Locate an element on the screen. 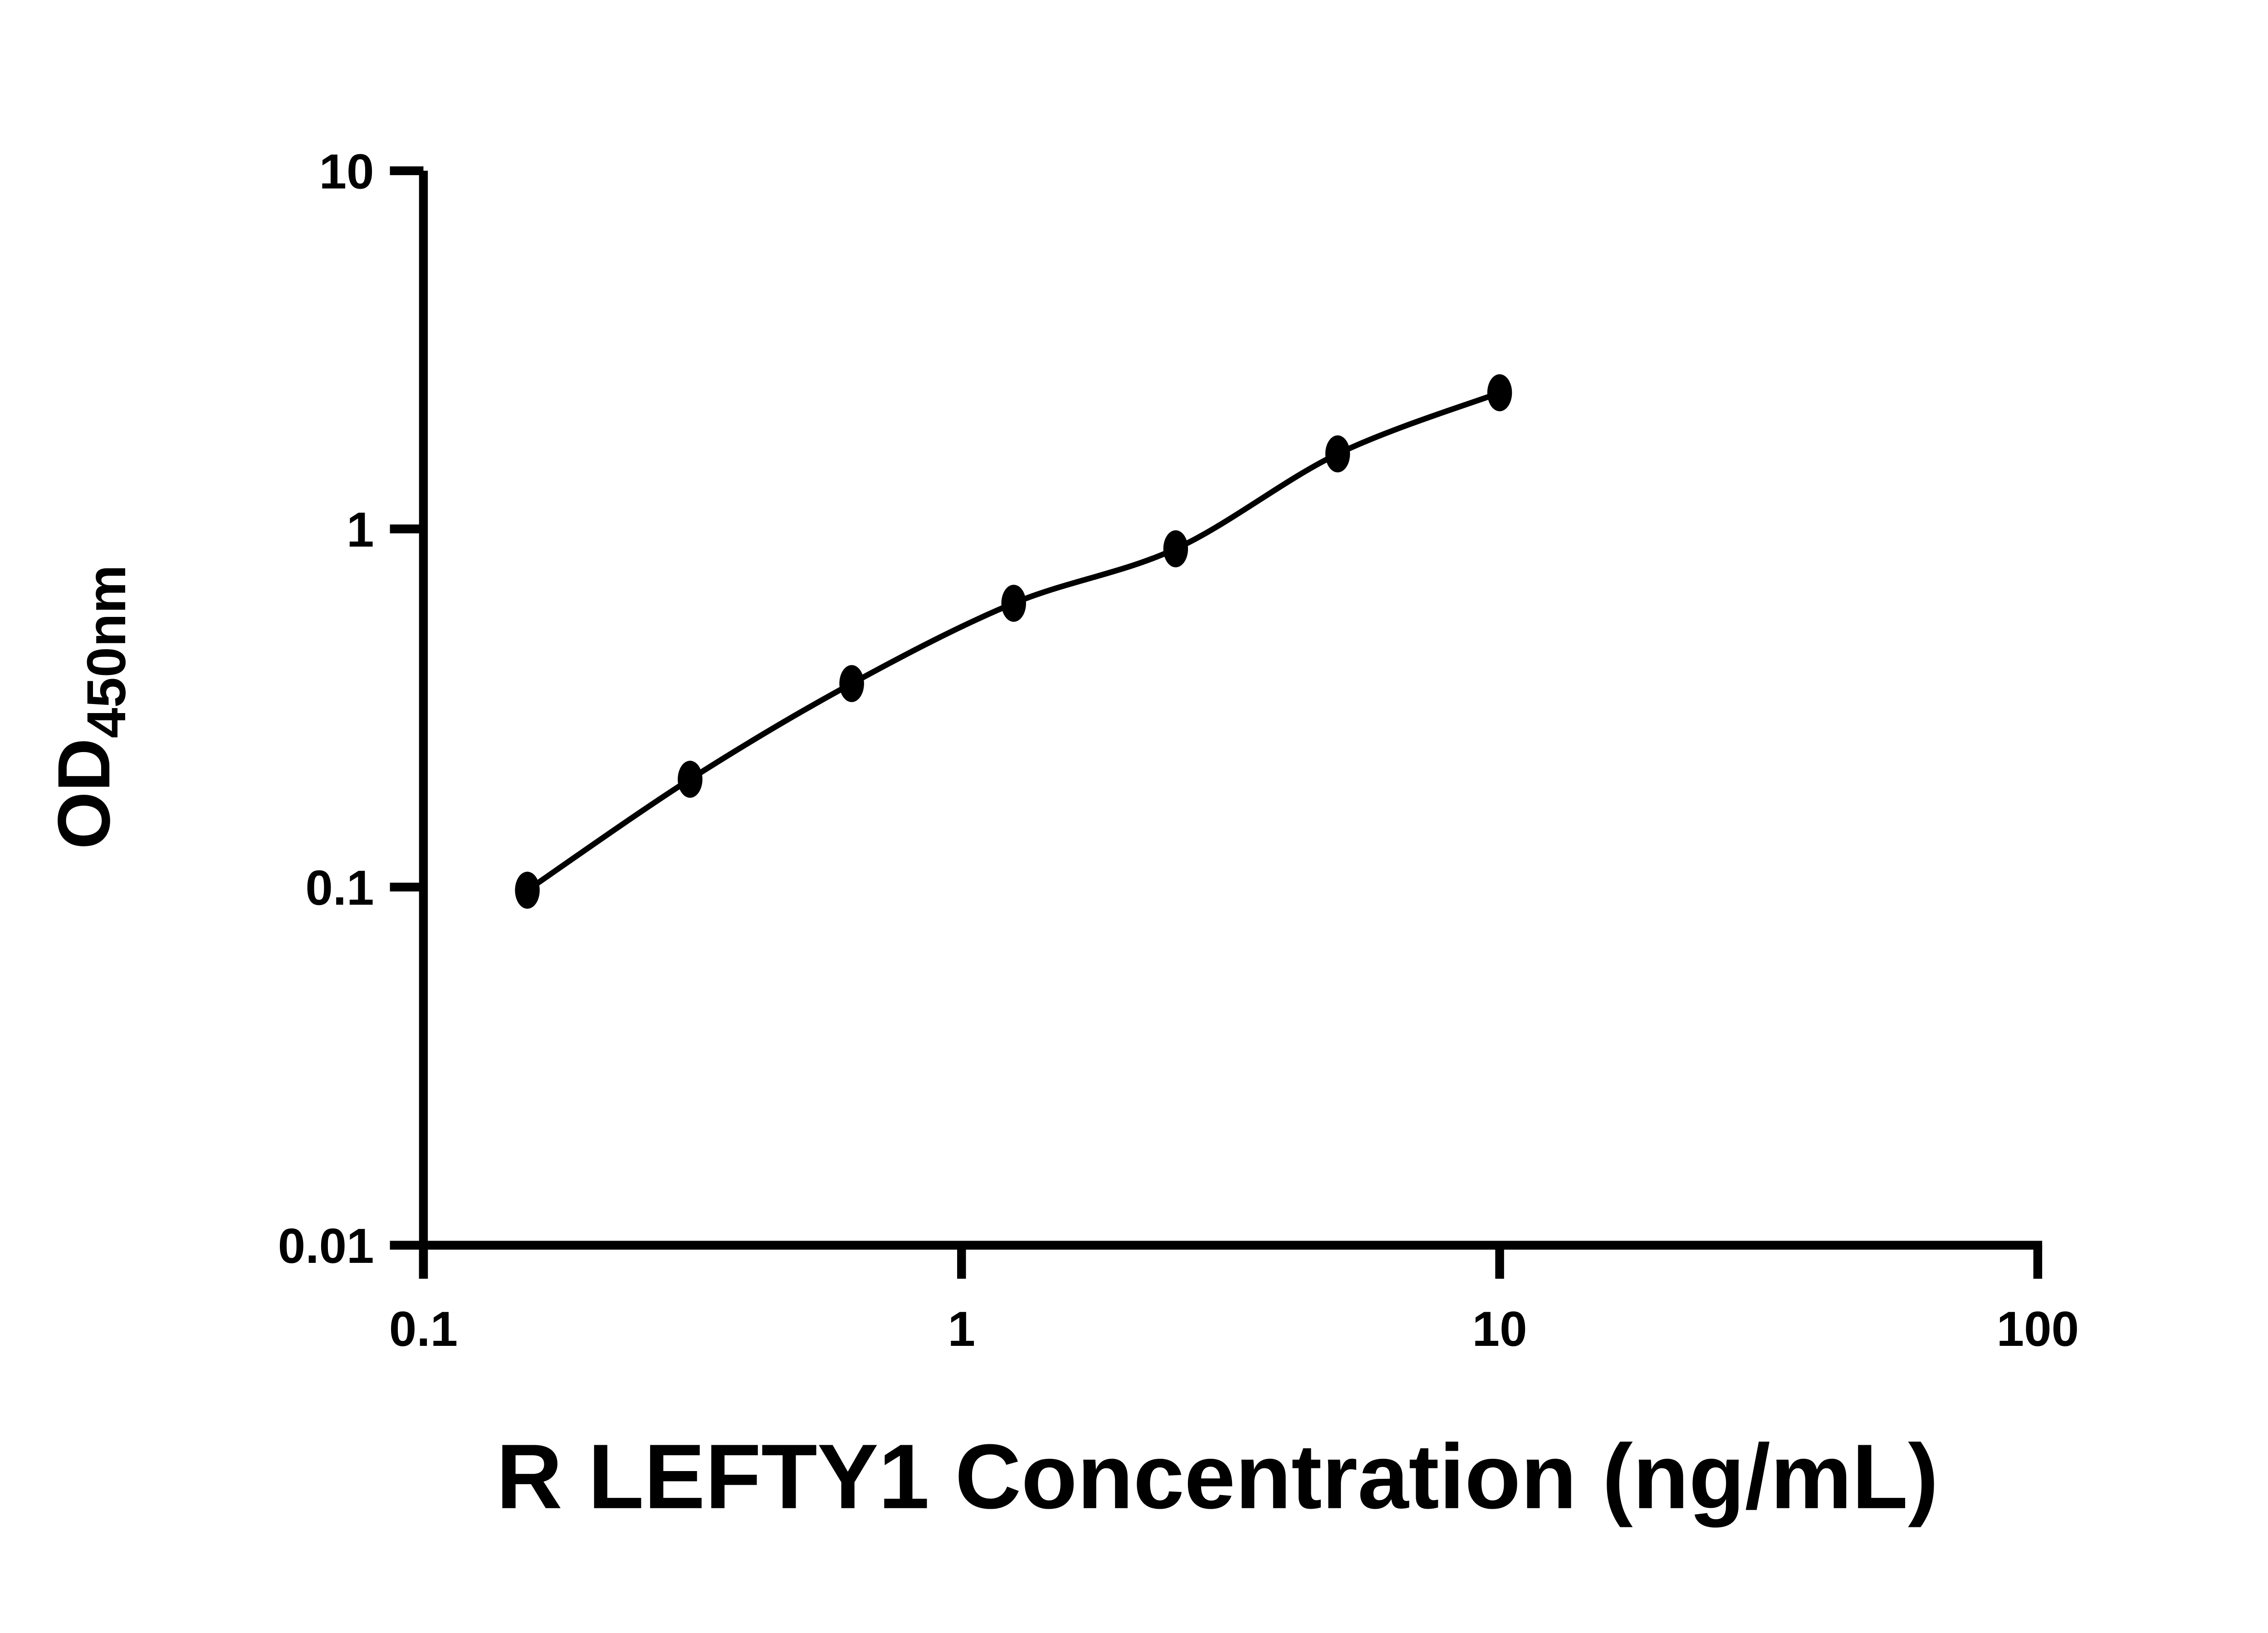 The width and height of the screenshot is (2268, 1633). y-axis-title: OD450nm is located at coordinates (89, 707).